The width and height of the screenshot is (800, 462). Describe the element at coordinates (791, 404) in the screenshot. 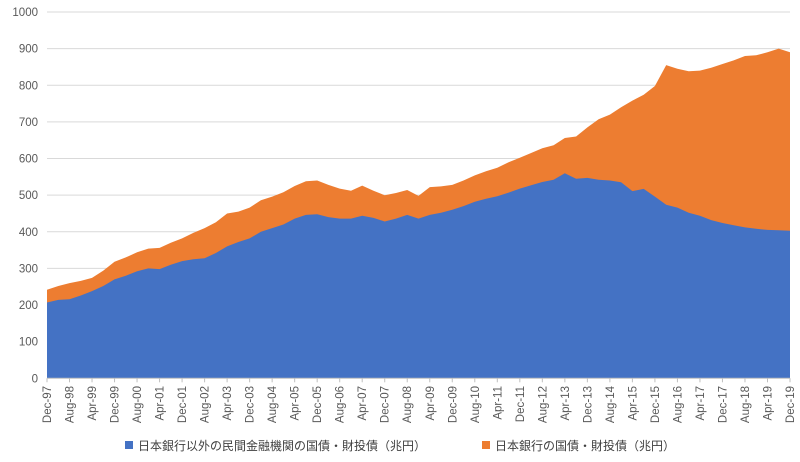

I see `x-axis-tick-label: Dec-19` at that location.